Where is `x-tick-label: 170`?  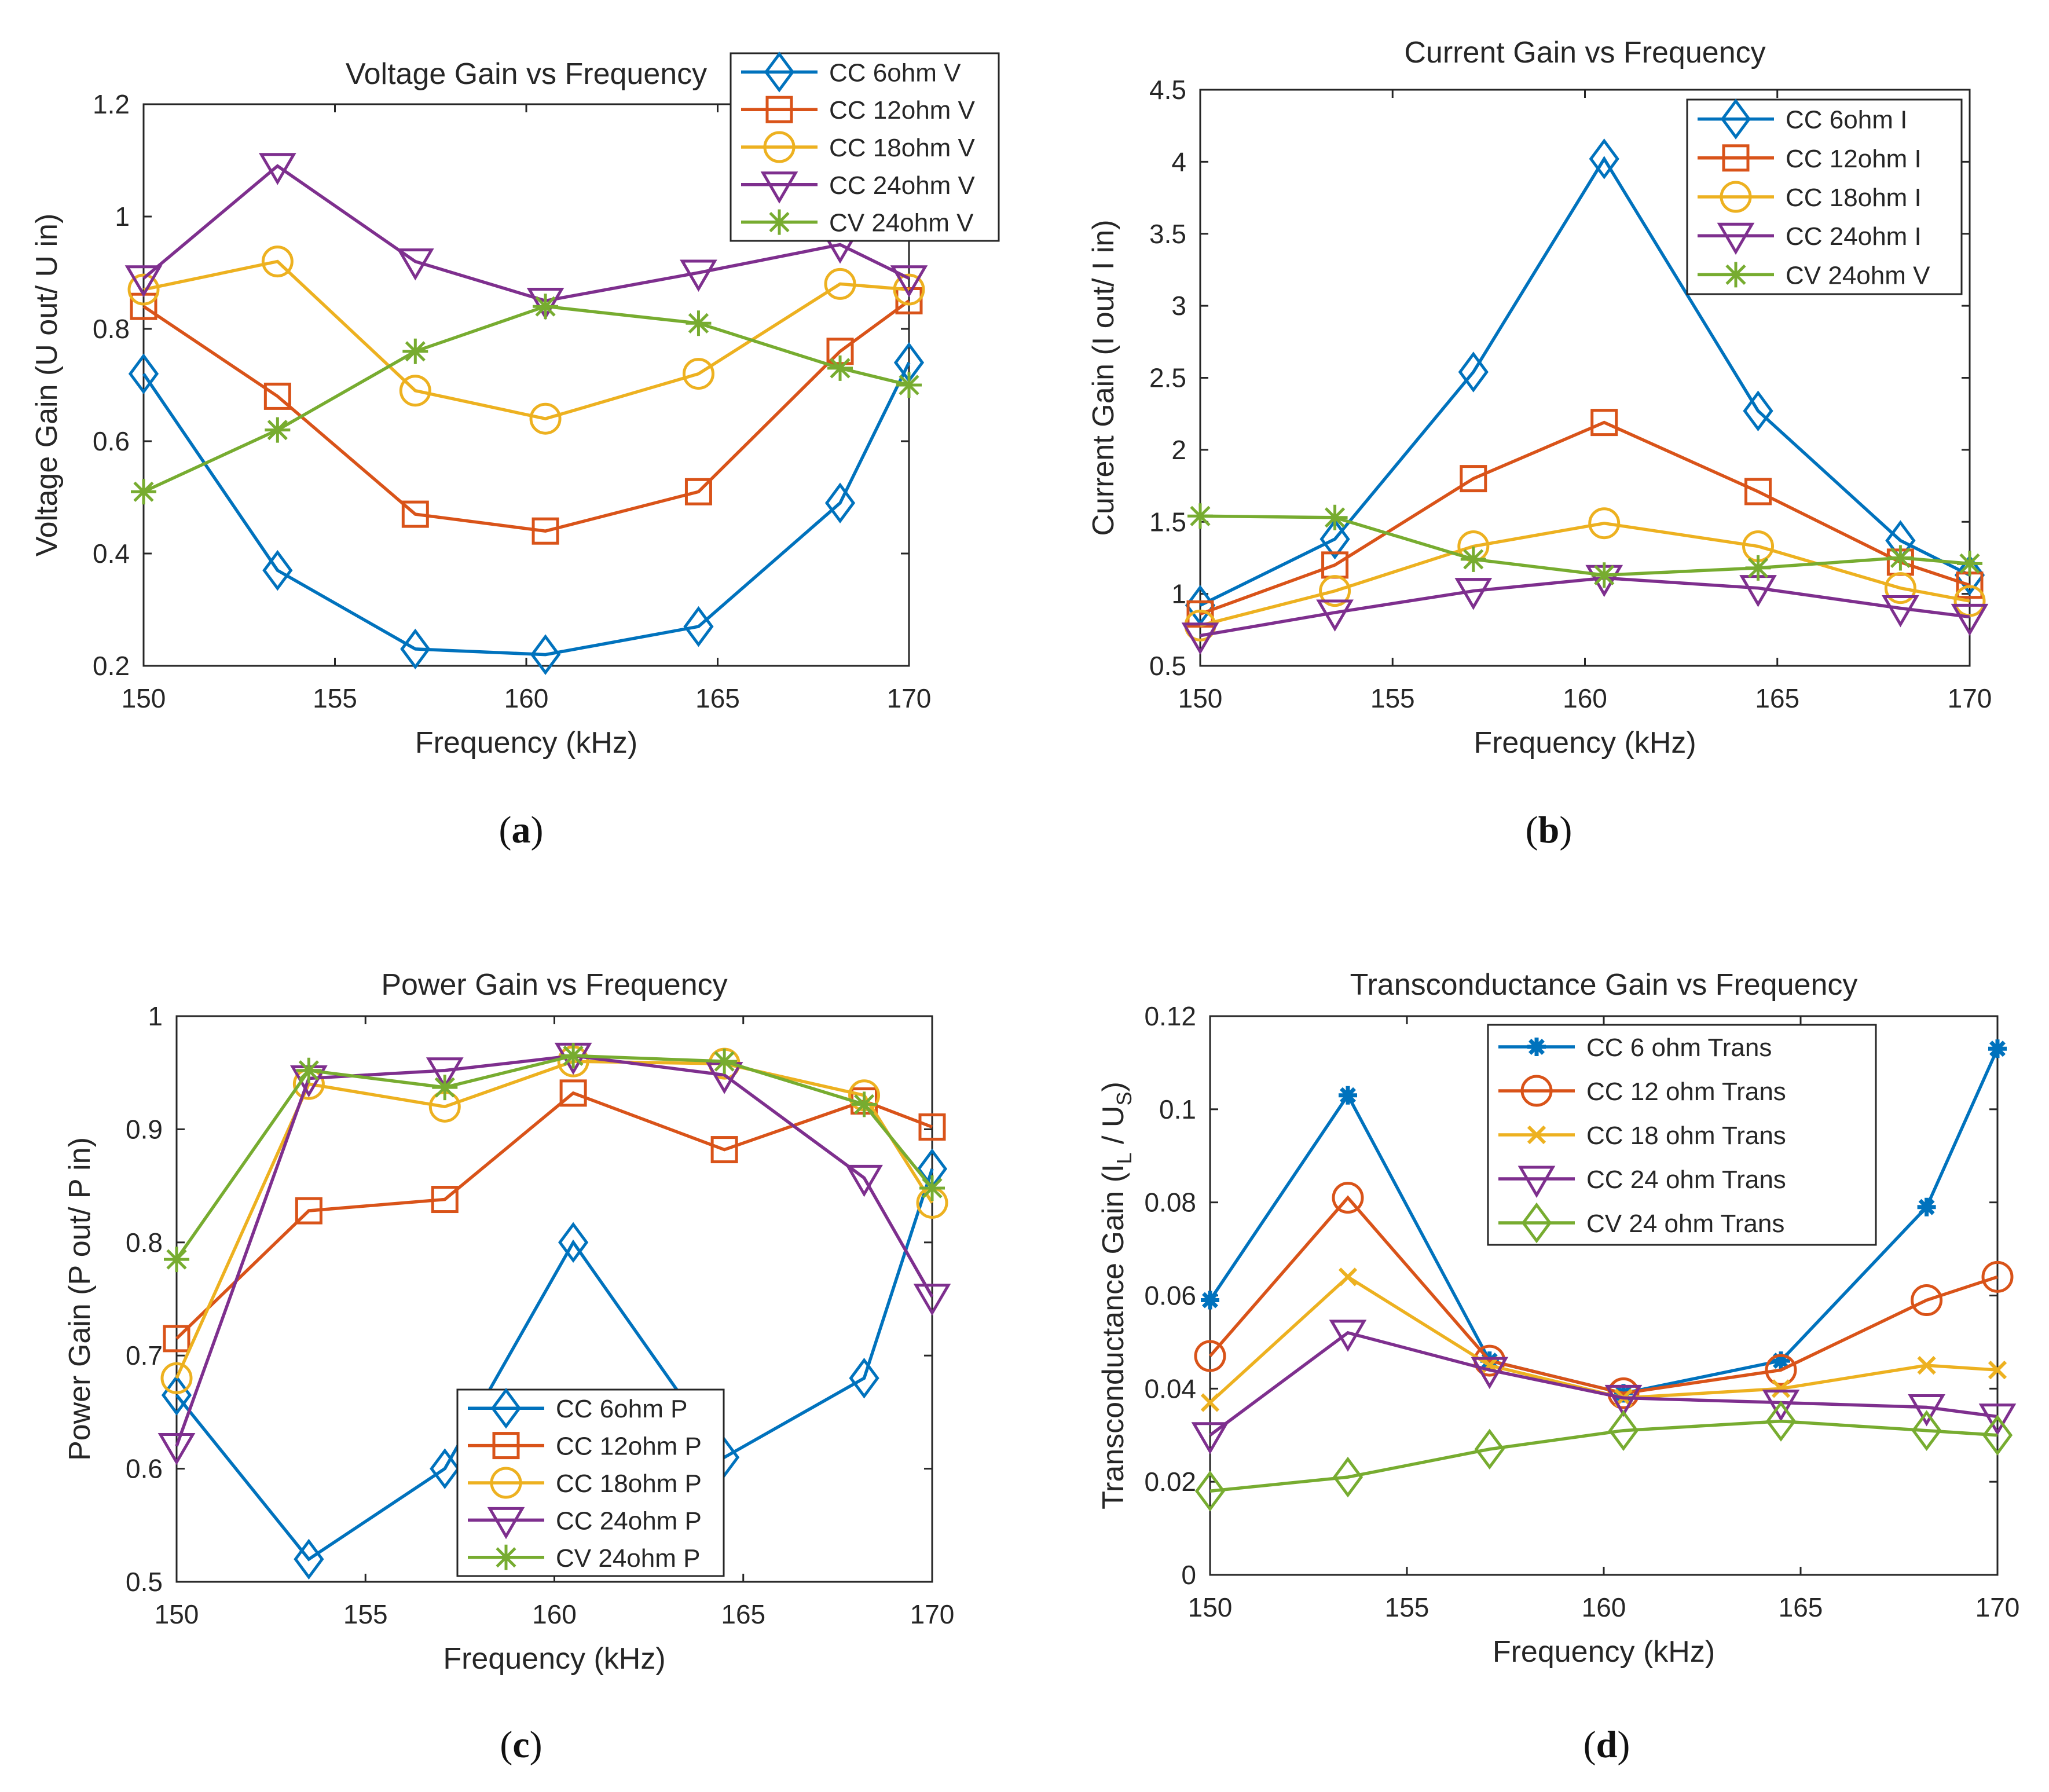 x-tick-label: 170 is located at coordinates (932, 1614).